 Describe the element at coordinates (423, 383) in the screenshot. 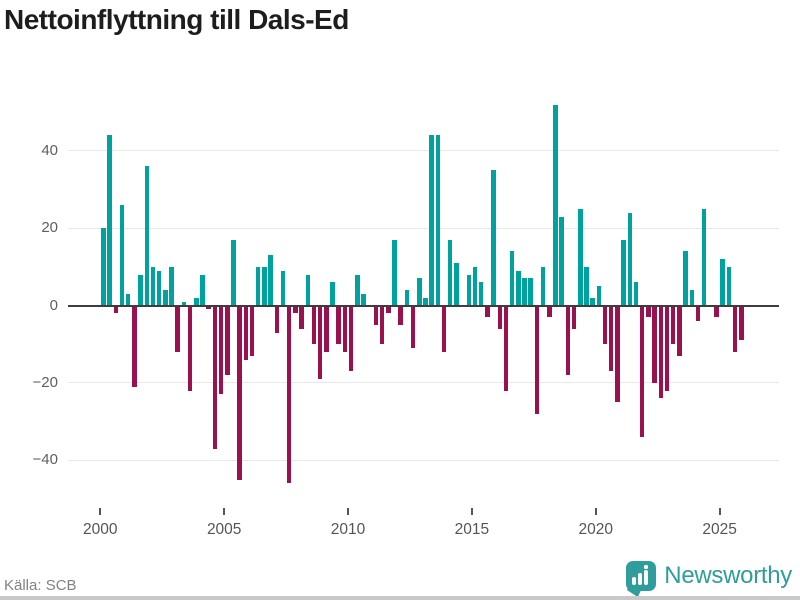

I see `gridline-y--20` at that location.